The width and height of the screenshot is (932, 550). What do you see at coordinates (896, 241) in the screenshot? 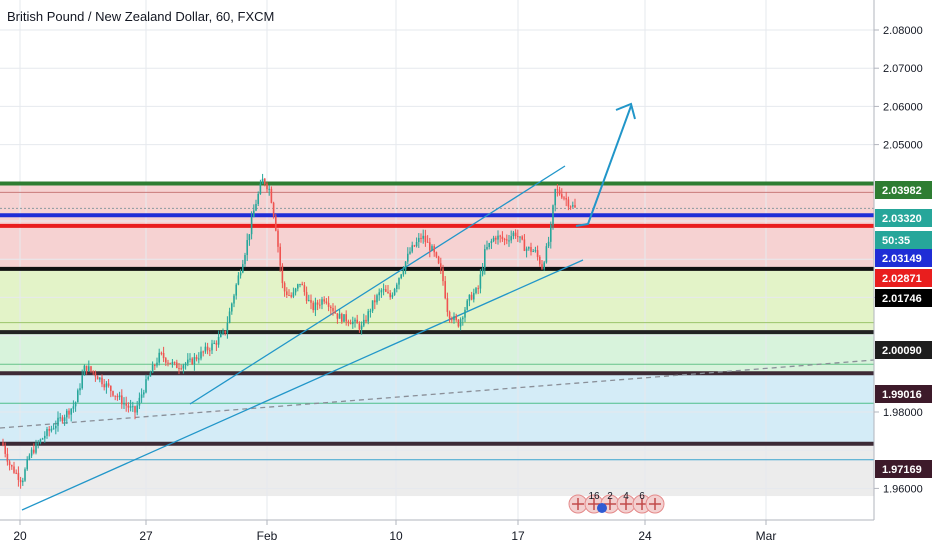
I see `price-tag-label: 50:35` at bounding box center [896, 241].